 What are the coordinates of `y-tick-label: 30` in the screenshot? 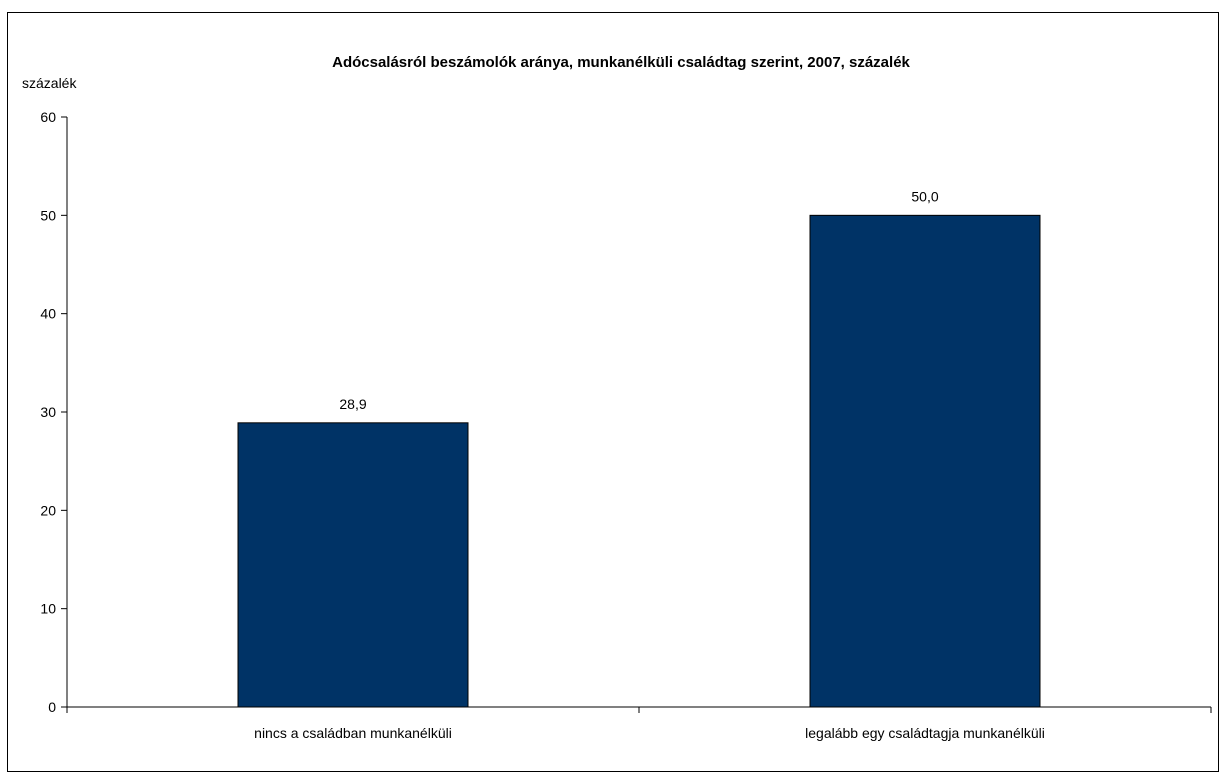 It's located at (48, 412).